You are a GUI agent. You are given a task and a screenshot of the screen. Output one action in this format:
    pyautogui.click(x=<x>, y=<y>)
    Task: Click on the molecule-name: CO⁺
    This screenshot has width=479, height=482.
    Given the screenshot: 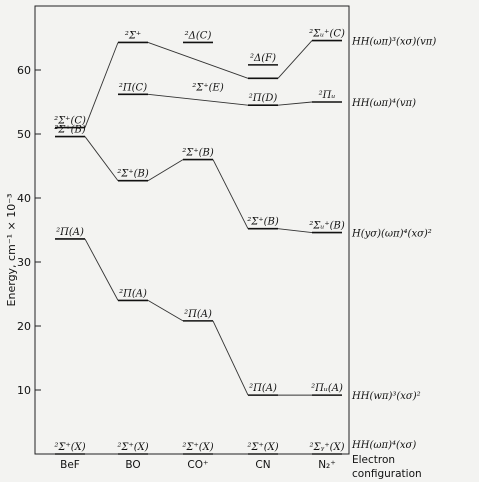 What is the action you would take?
    pyautogui.click(x=197, y=465)
    